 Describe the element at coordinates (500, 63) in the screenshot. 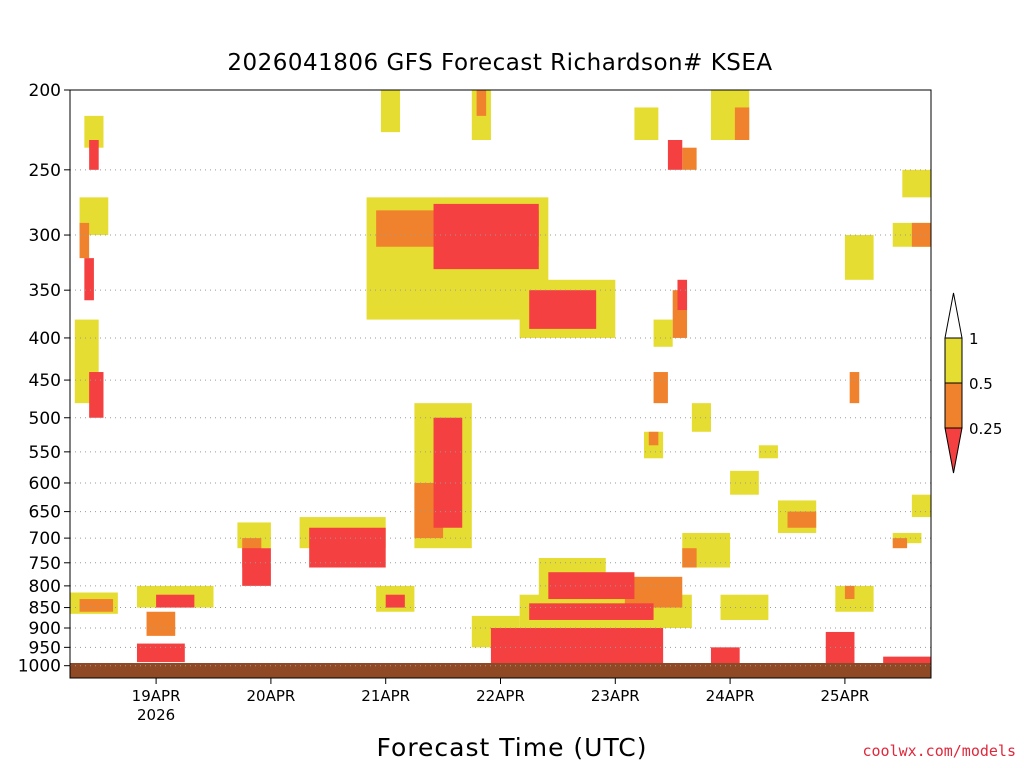

I see `chart-title: 2026041806 GFS Forecast Richardson# KSEA` at that location.